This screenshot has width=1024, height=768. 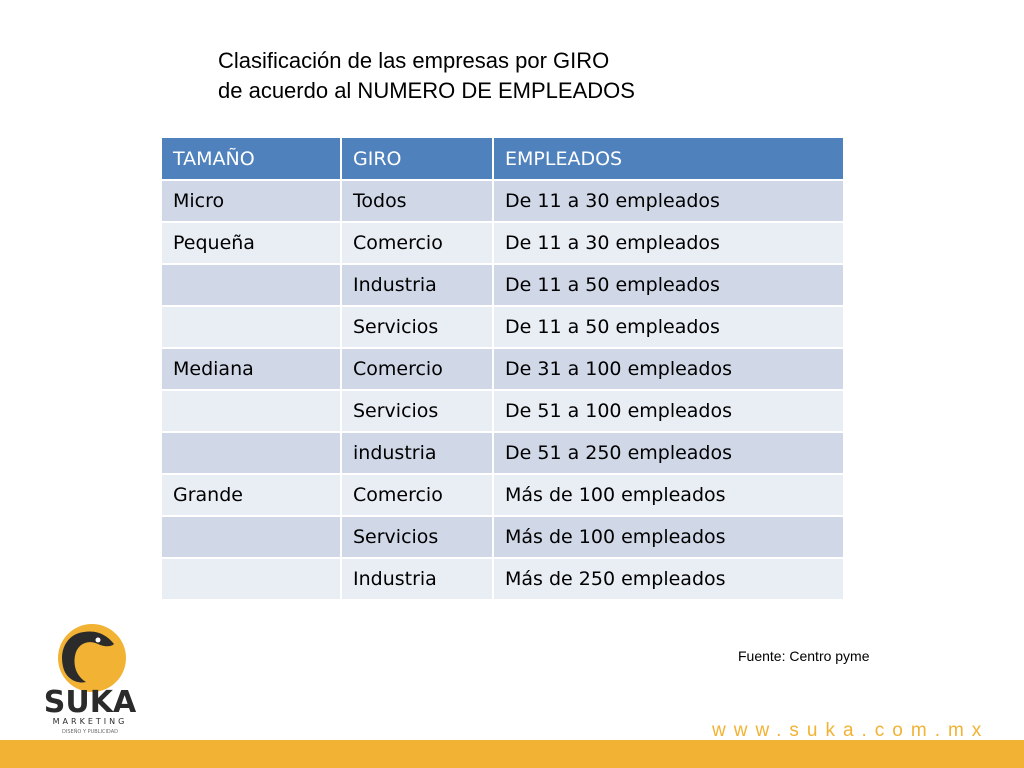 What do you see at coordinates (251, 495) in the screenshot?
I see `cell-tamano: Grande` at bounding box center [251, 495].